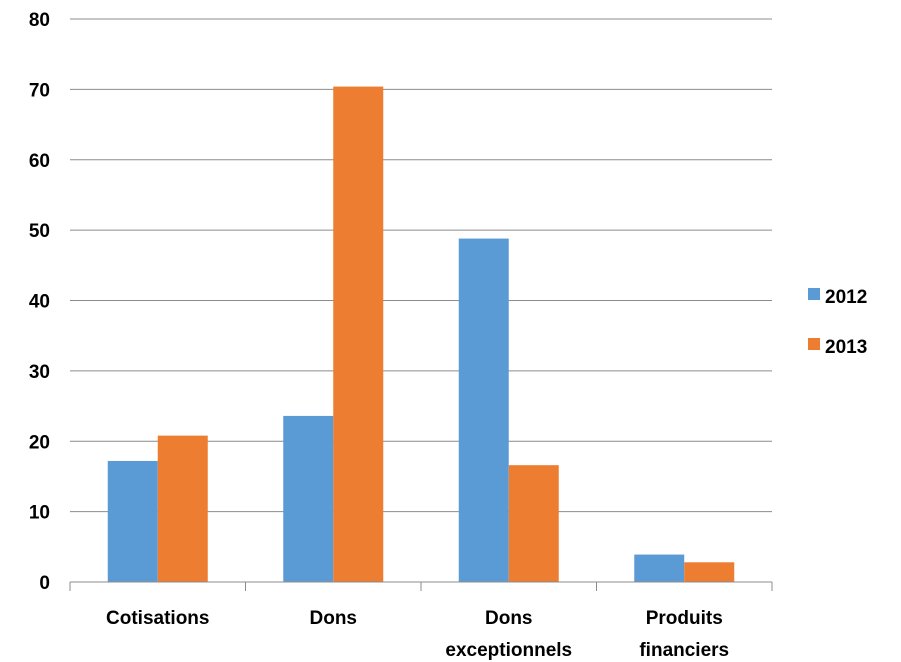  I want to click on y-tick-label: 70, so click(39, 90).